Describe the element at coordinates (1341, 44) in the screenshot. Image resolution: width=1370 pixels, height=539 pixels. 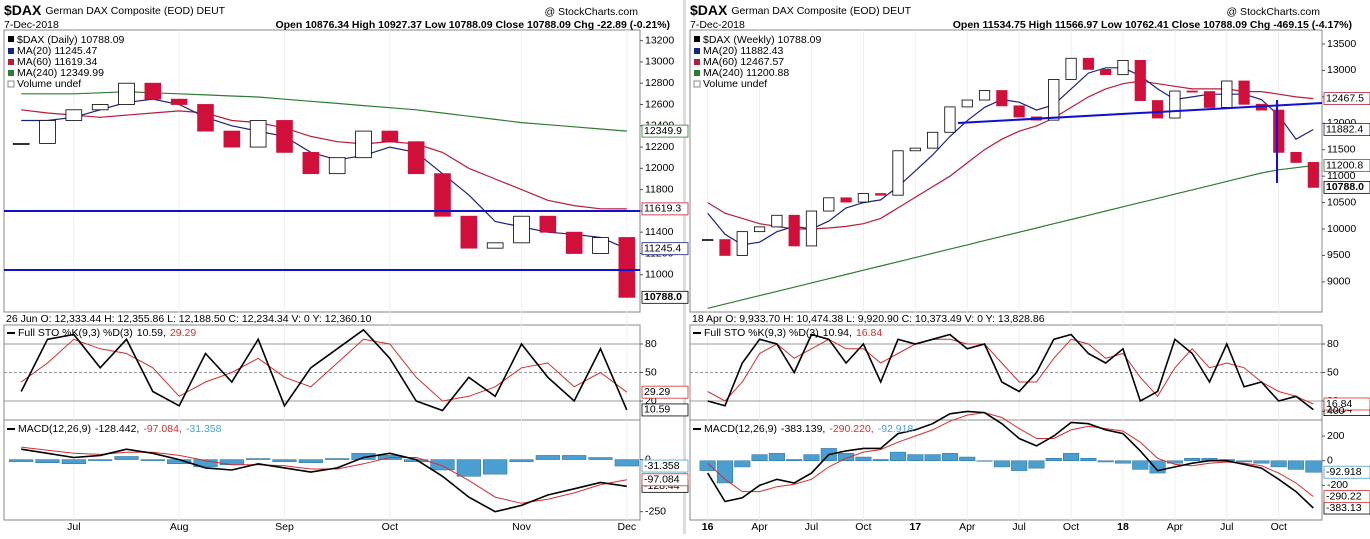
I see `y-tick-label: 13500` at that location.